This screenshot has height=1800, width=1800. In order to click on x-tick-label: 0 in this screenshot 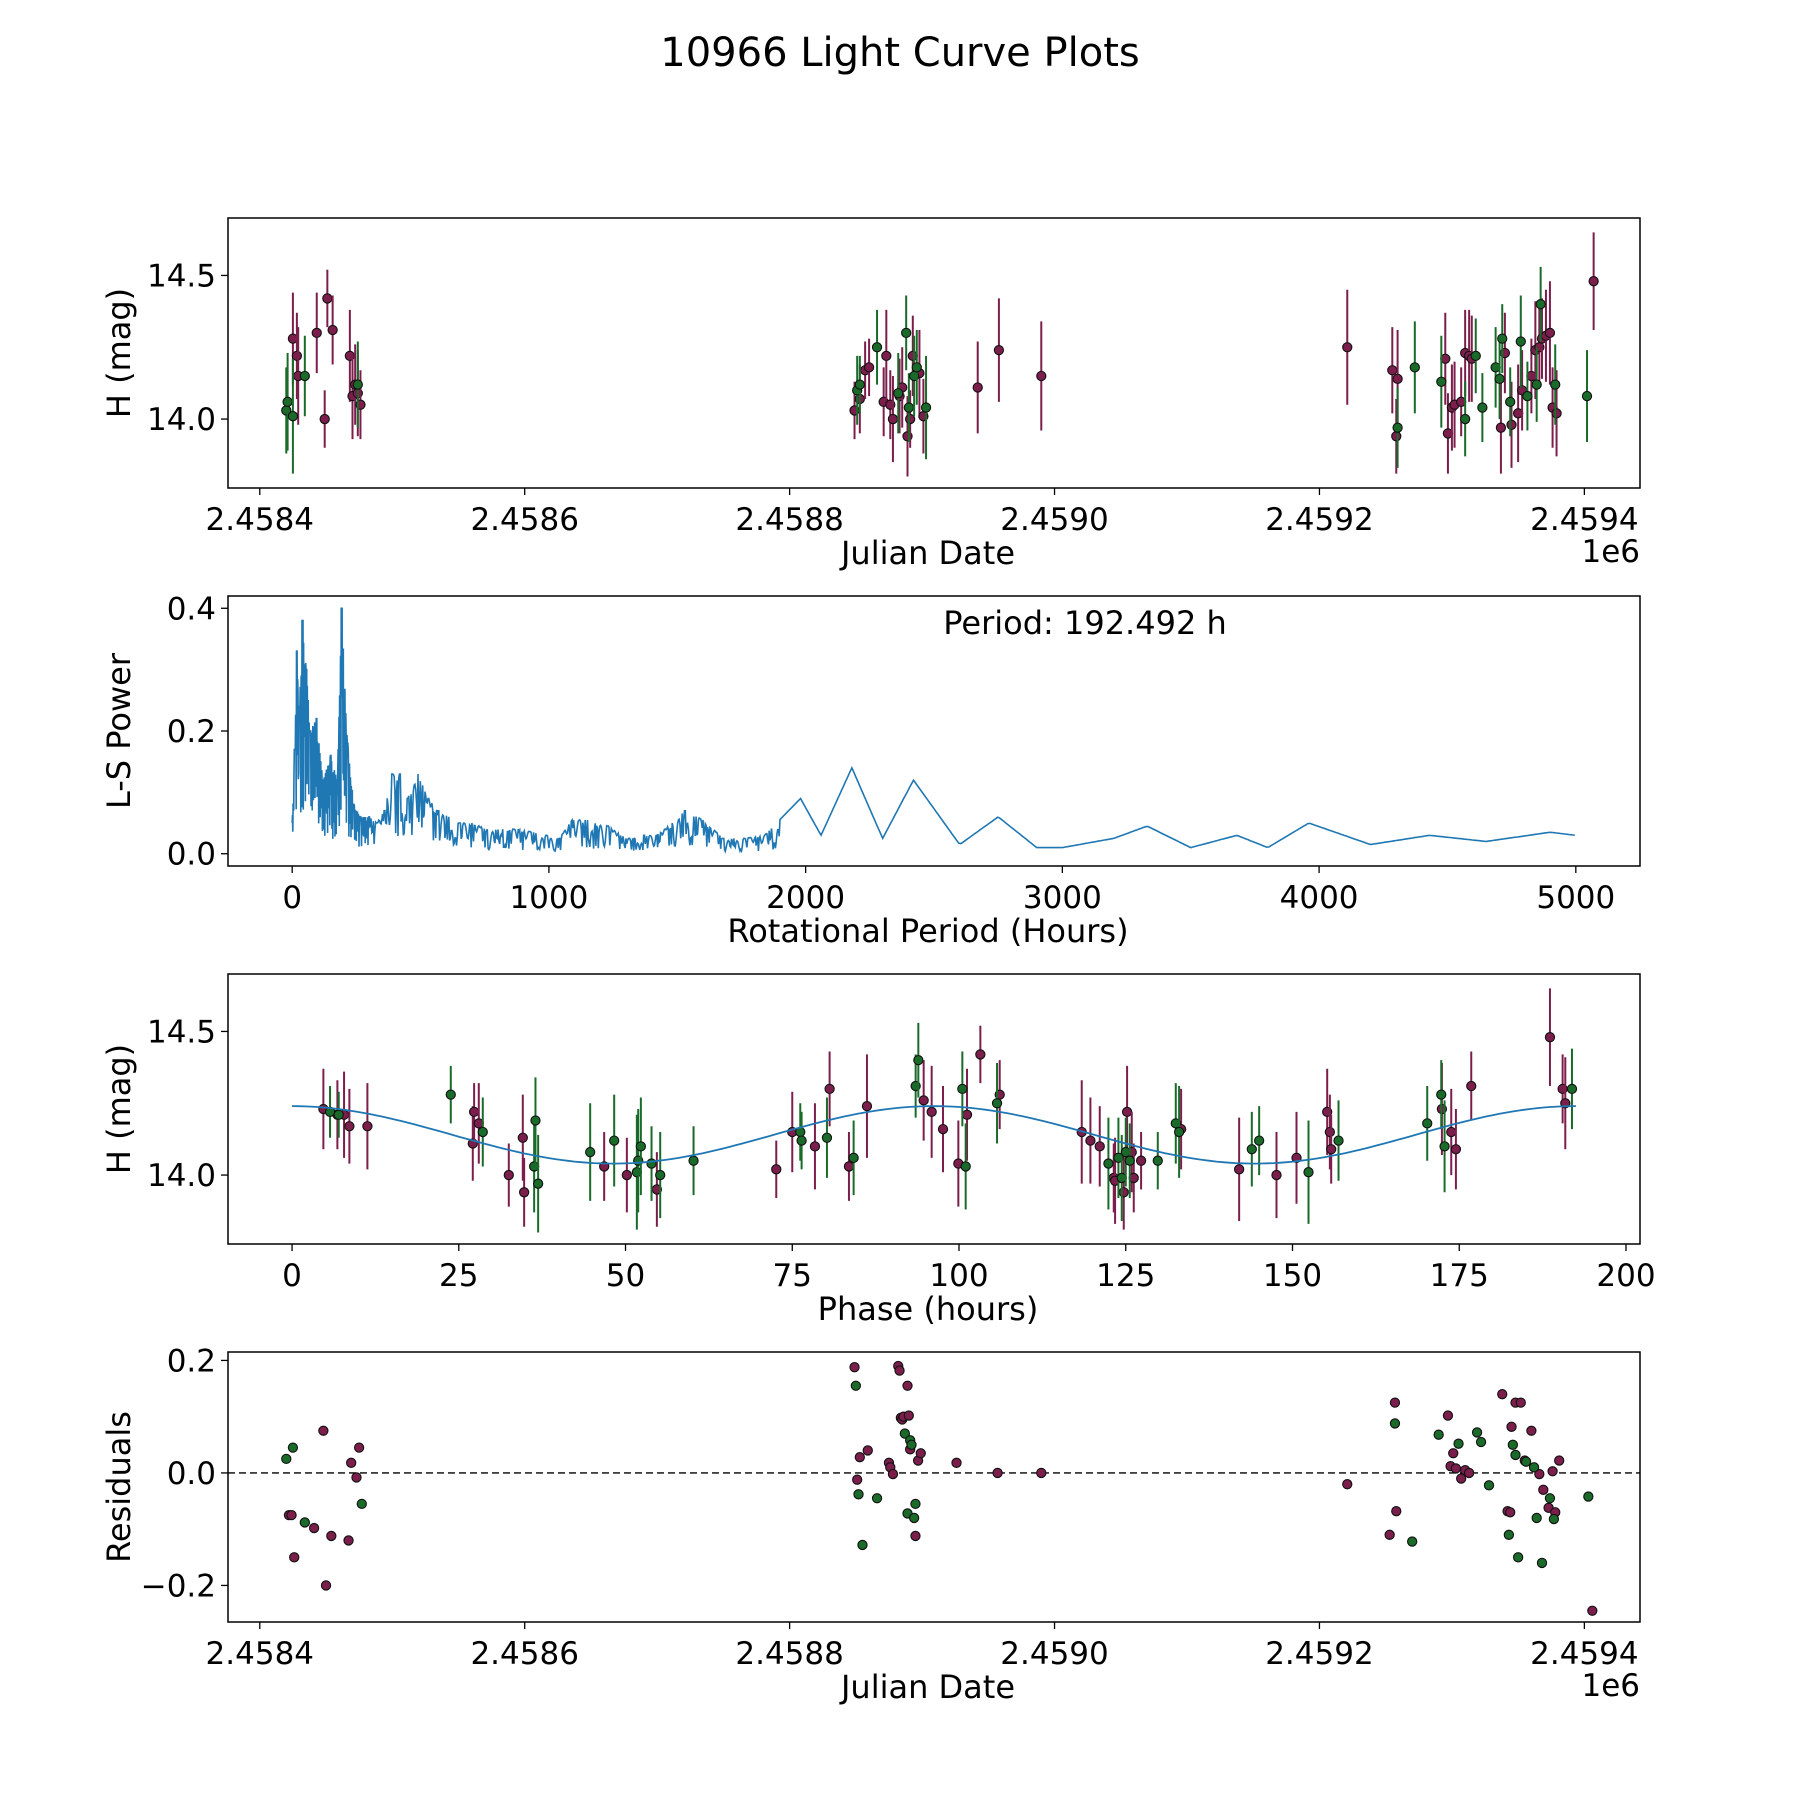, I will do `click(292, 898)`.